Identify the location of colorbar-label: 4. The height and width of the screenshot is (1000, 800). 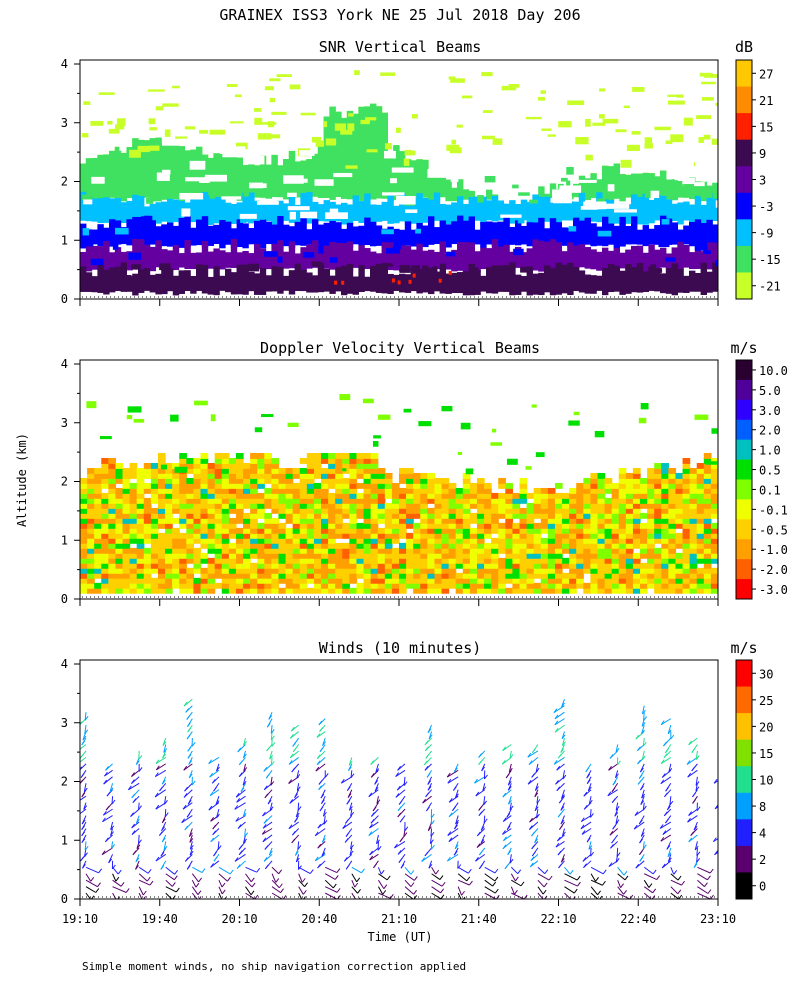
(762, 834).